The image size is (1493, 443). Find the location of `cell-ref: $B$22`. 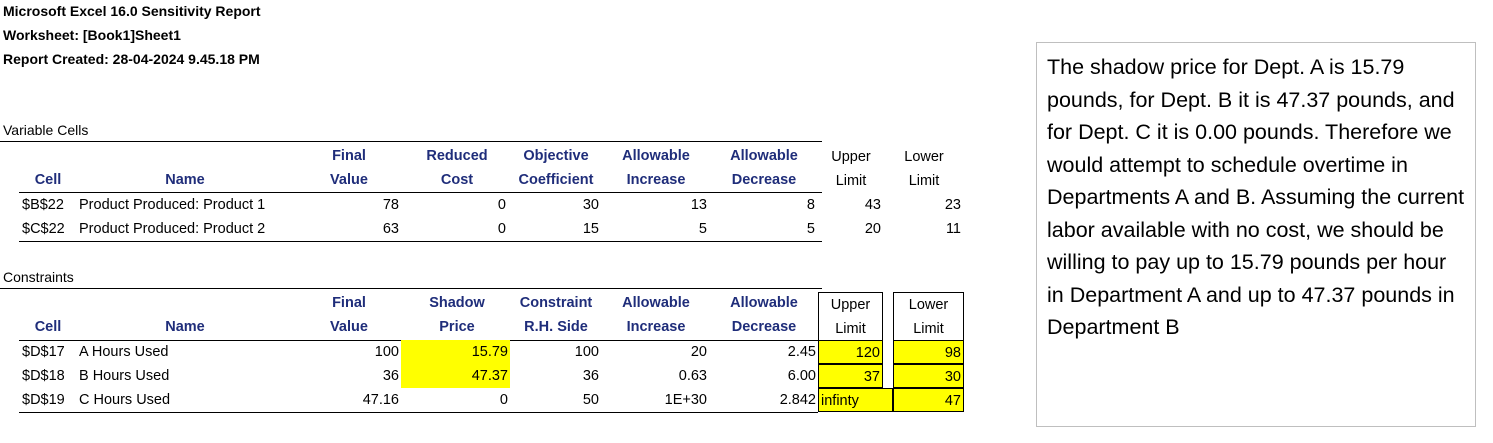

cell-ref: $B$22 is located at coordinates (43, 205).